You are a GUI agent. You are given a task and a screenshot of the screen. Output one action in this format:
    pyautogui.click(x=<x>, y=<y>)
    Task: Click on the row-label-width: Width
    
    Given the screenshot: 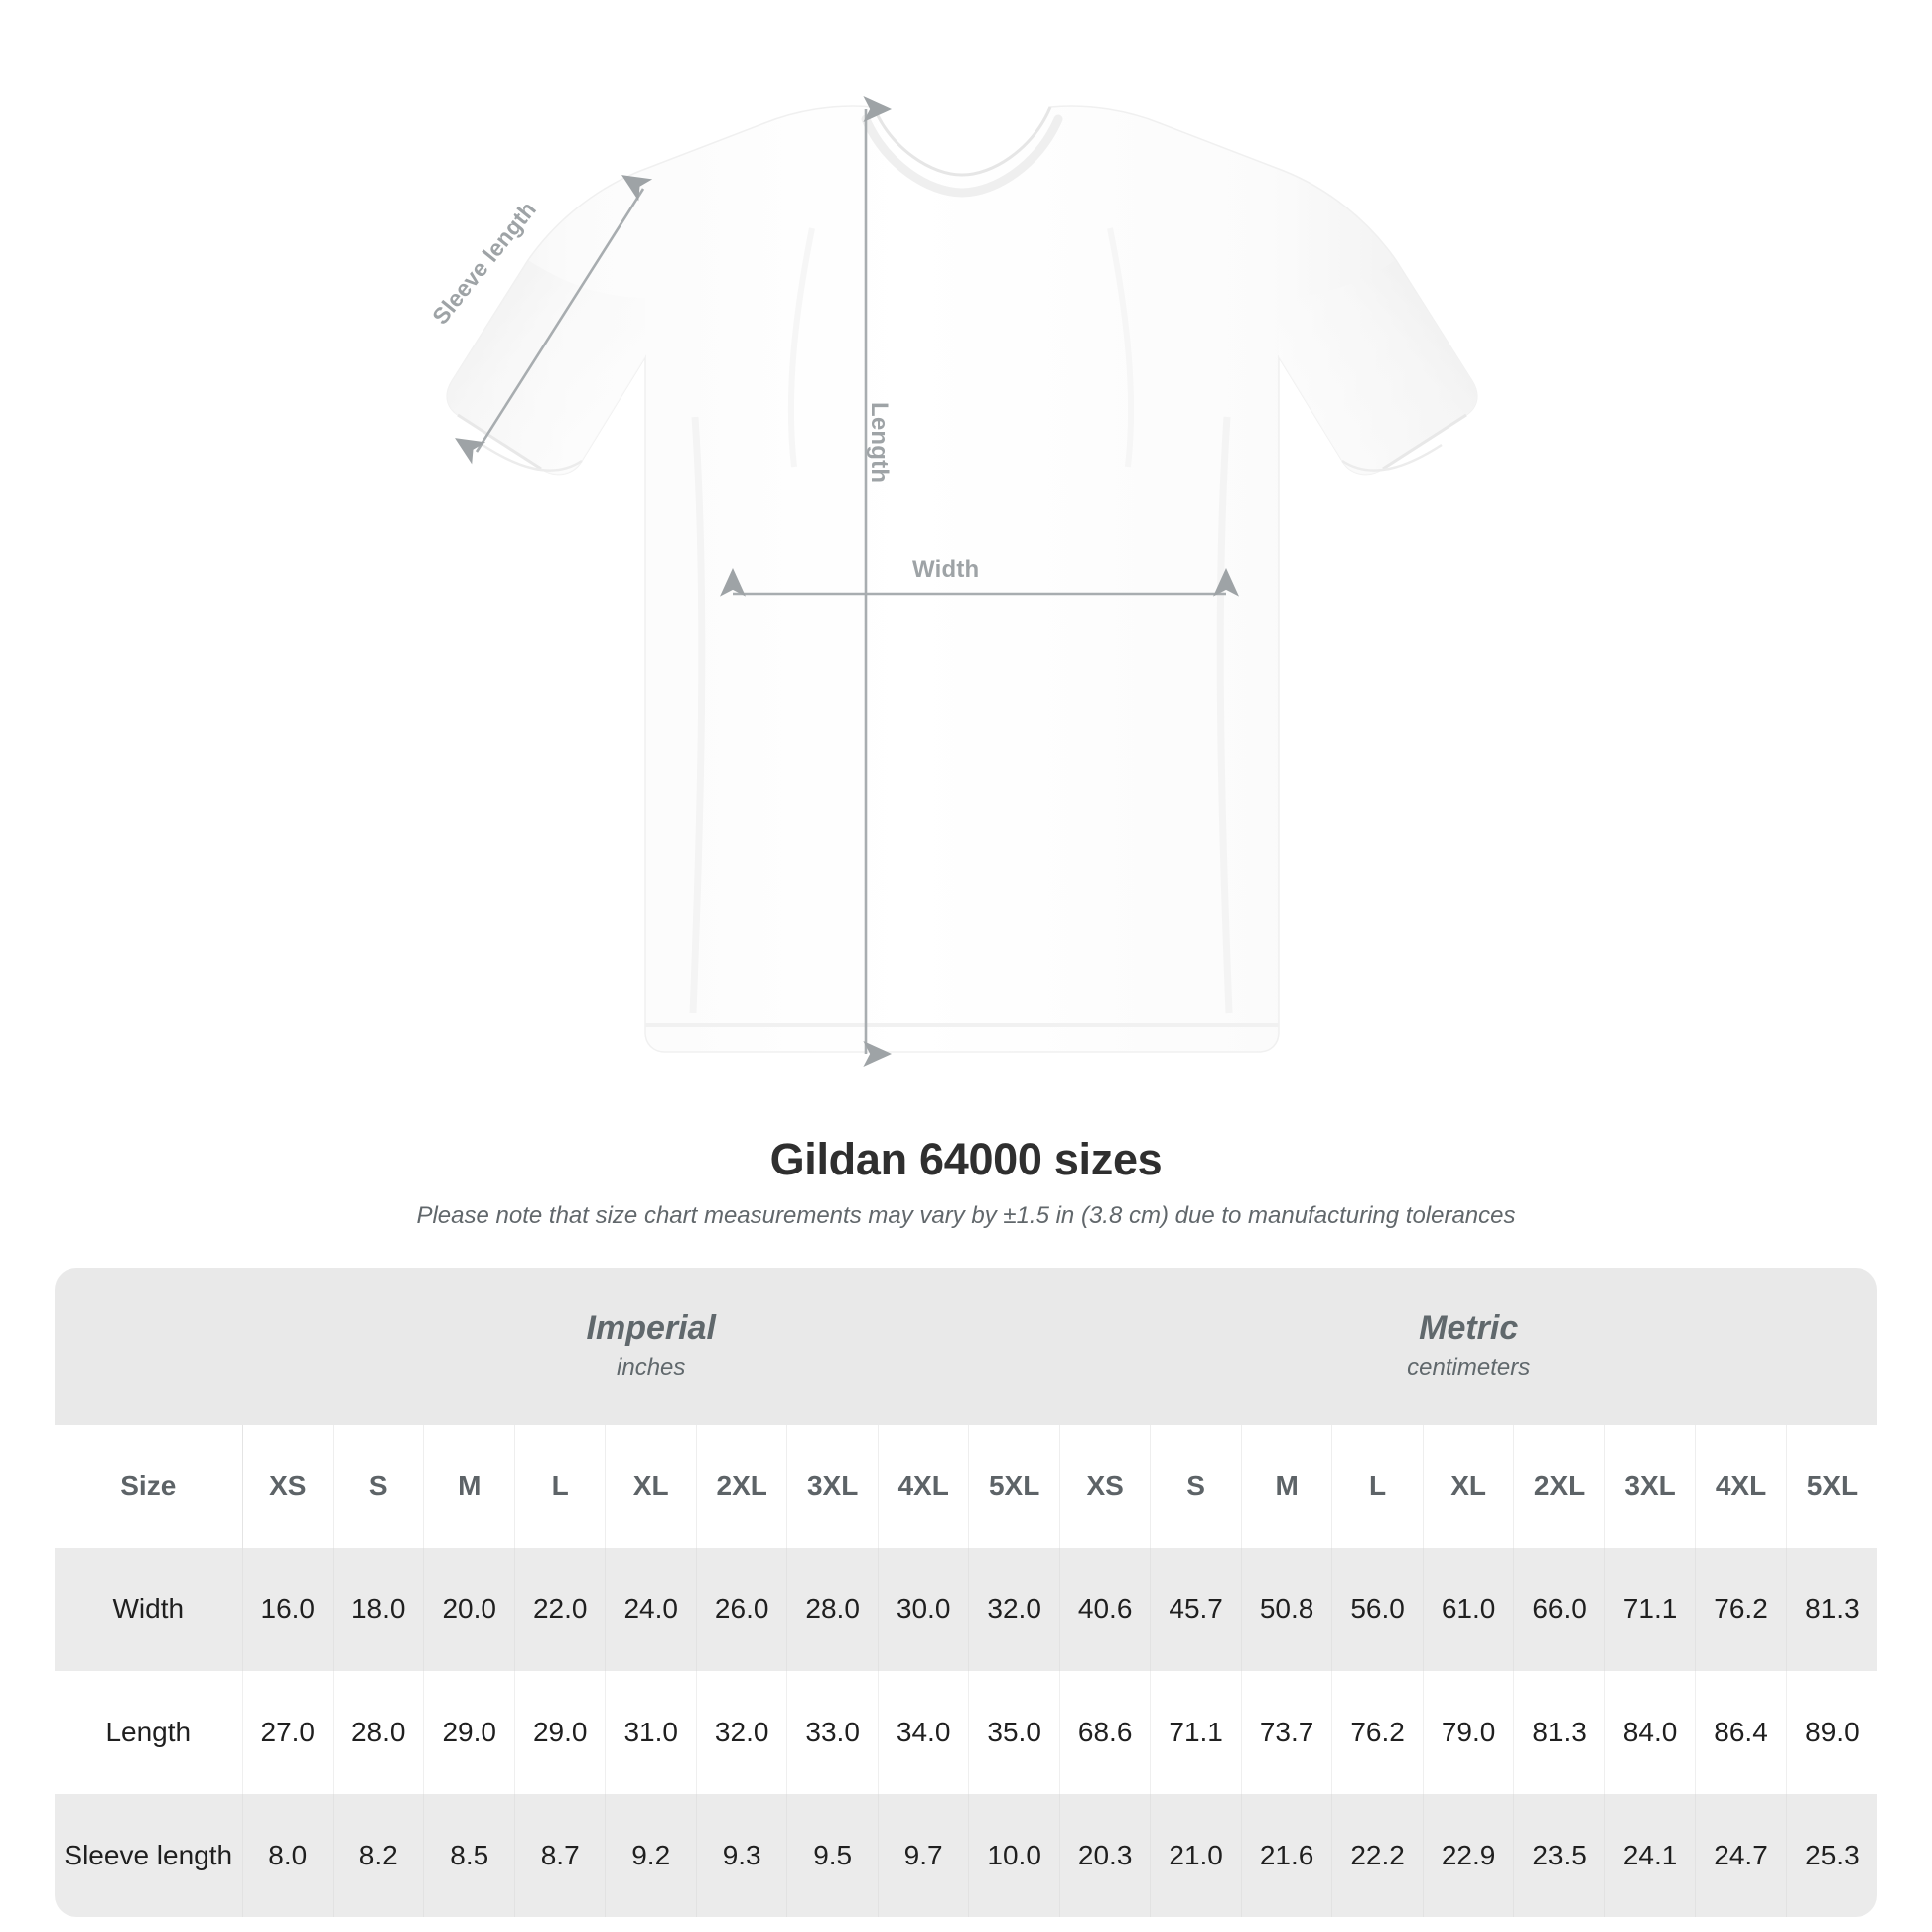 What is the action you would take?
    pyautogui.click(x=149, y=1610)
    